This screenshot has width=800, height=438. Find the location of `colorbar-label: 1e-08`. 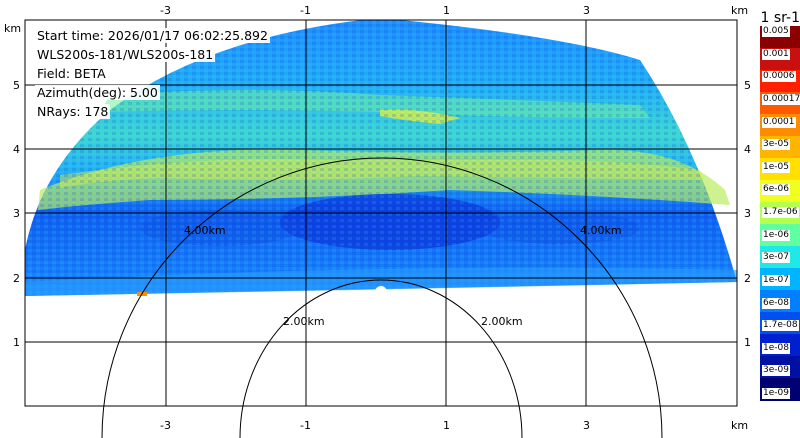

colorbar-label: 1e-08 is located at coordinates (776, 348).